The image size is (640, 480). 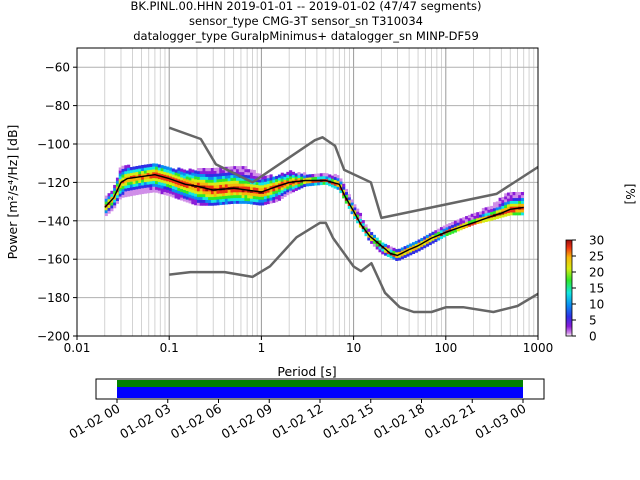 I want to click on title-line-2: sensor_type CMG-3T sensor_sn T310034, so click(x=306, y=21).